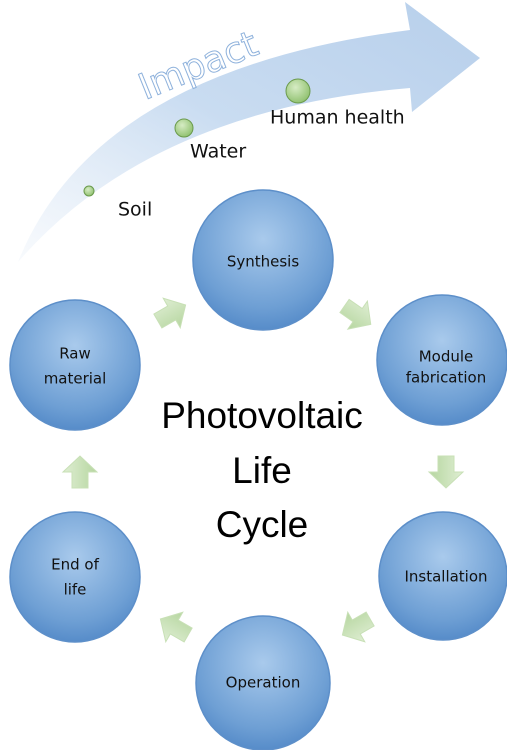 The width and height of the screenshot is (507, 750). I want to click on node-label: Synthesis, so click(263, 262).